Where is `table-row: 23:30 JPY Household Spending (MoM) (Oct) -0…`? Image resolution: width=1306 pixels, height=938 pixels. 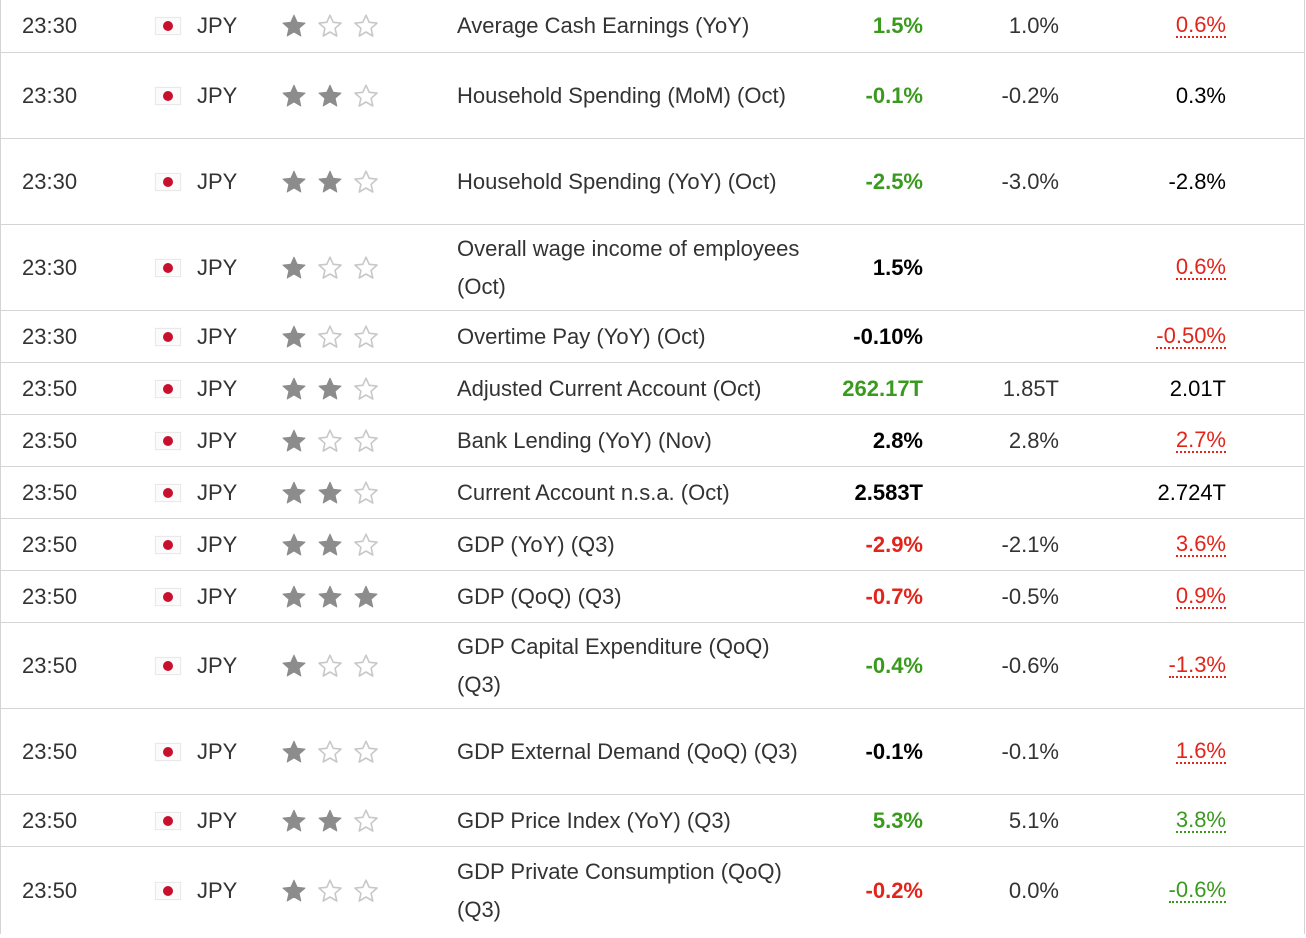
table-row: 23:30 JPY Household Spending (MoM) (Oct) -0… is located at coordinates (652, 96).